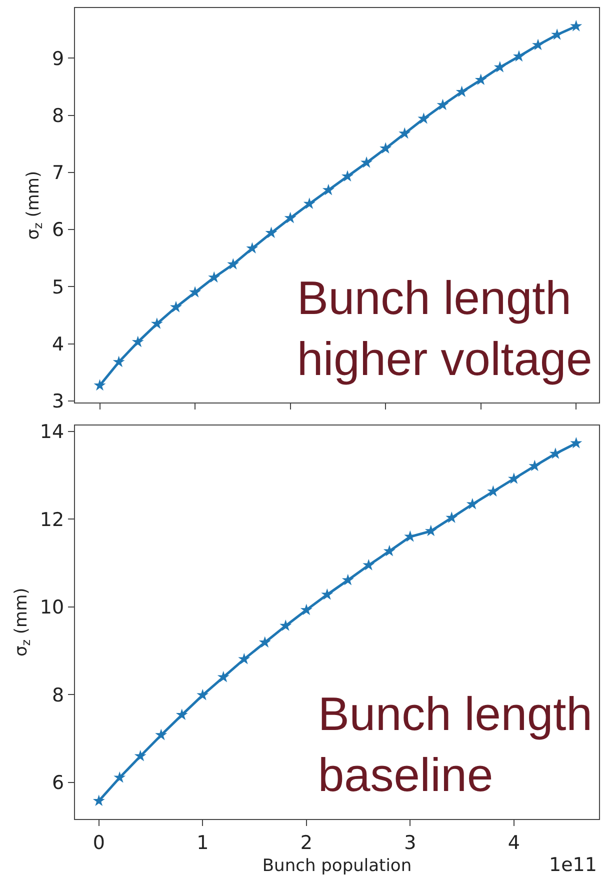 This screenshot has width=601, height=888. Describe the element at coordinates (337, 866) in the screenshot. I see `x-axis-title: Bunch population` at that location.